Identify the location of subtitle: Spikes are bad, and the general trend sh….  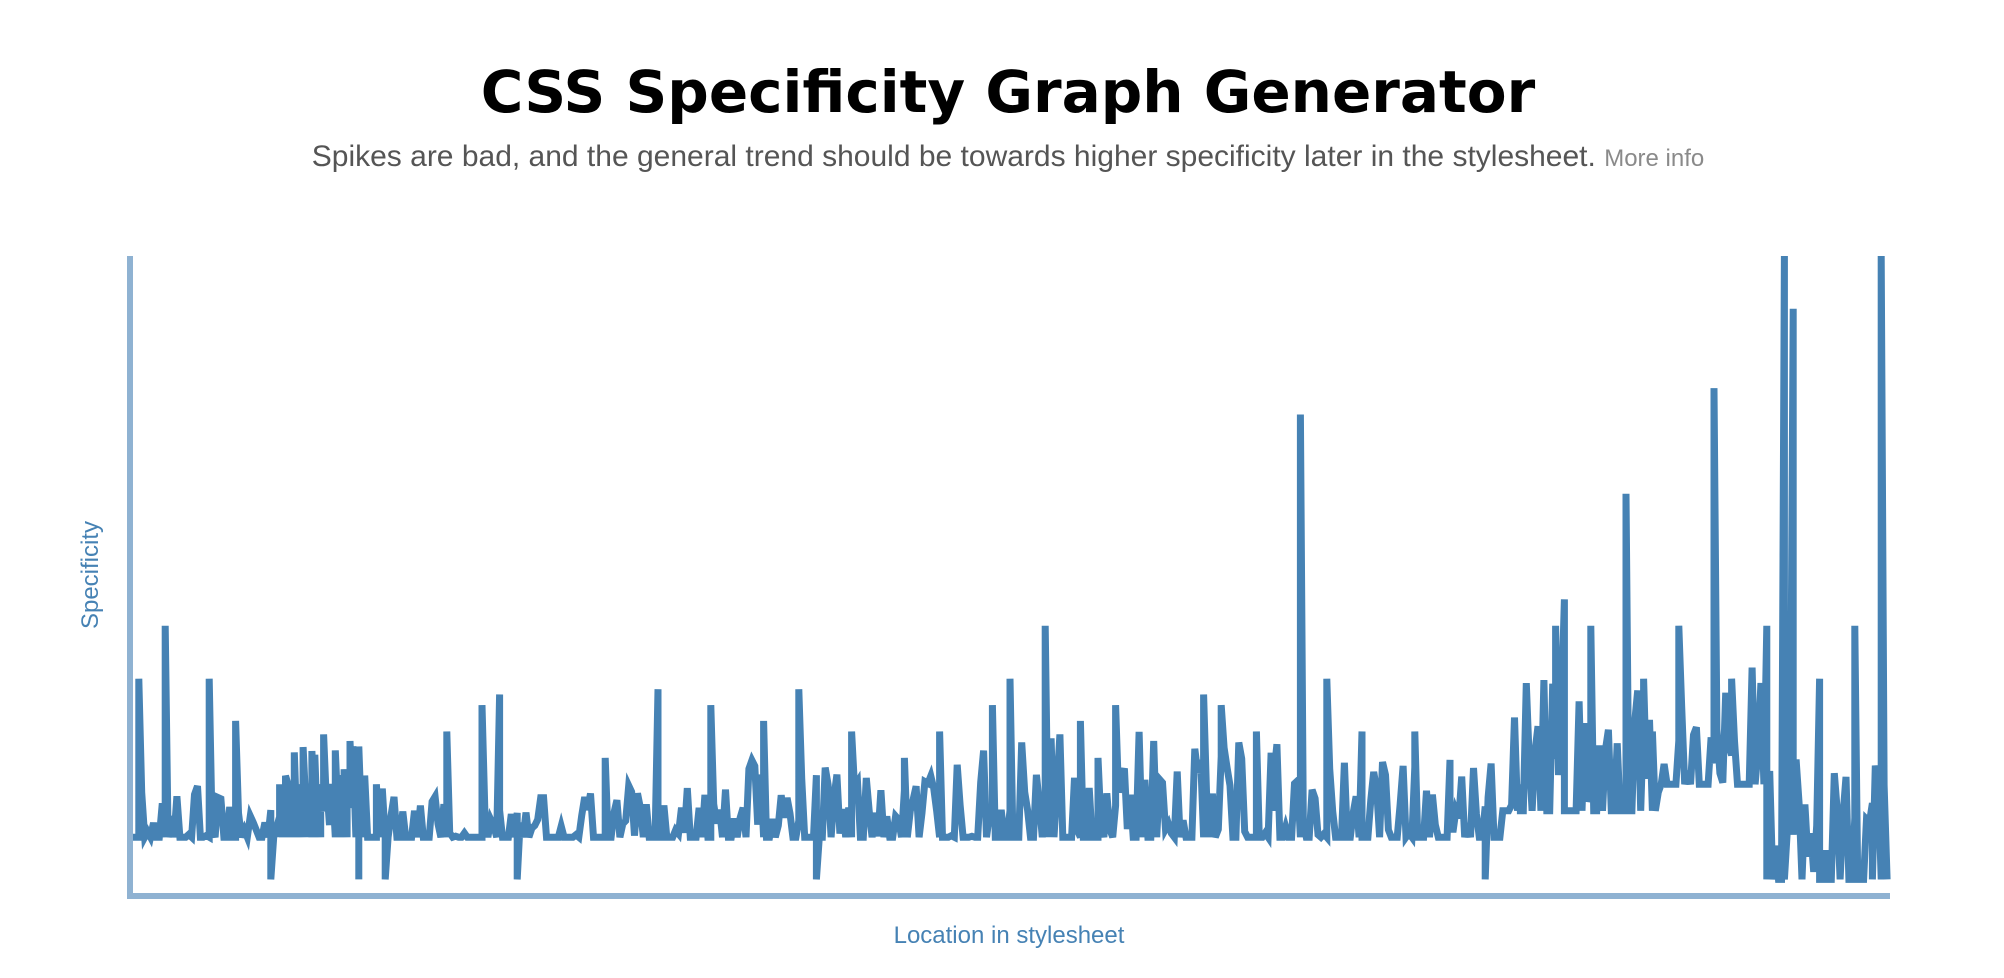
(1002, 158).